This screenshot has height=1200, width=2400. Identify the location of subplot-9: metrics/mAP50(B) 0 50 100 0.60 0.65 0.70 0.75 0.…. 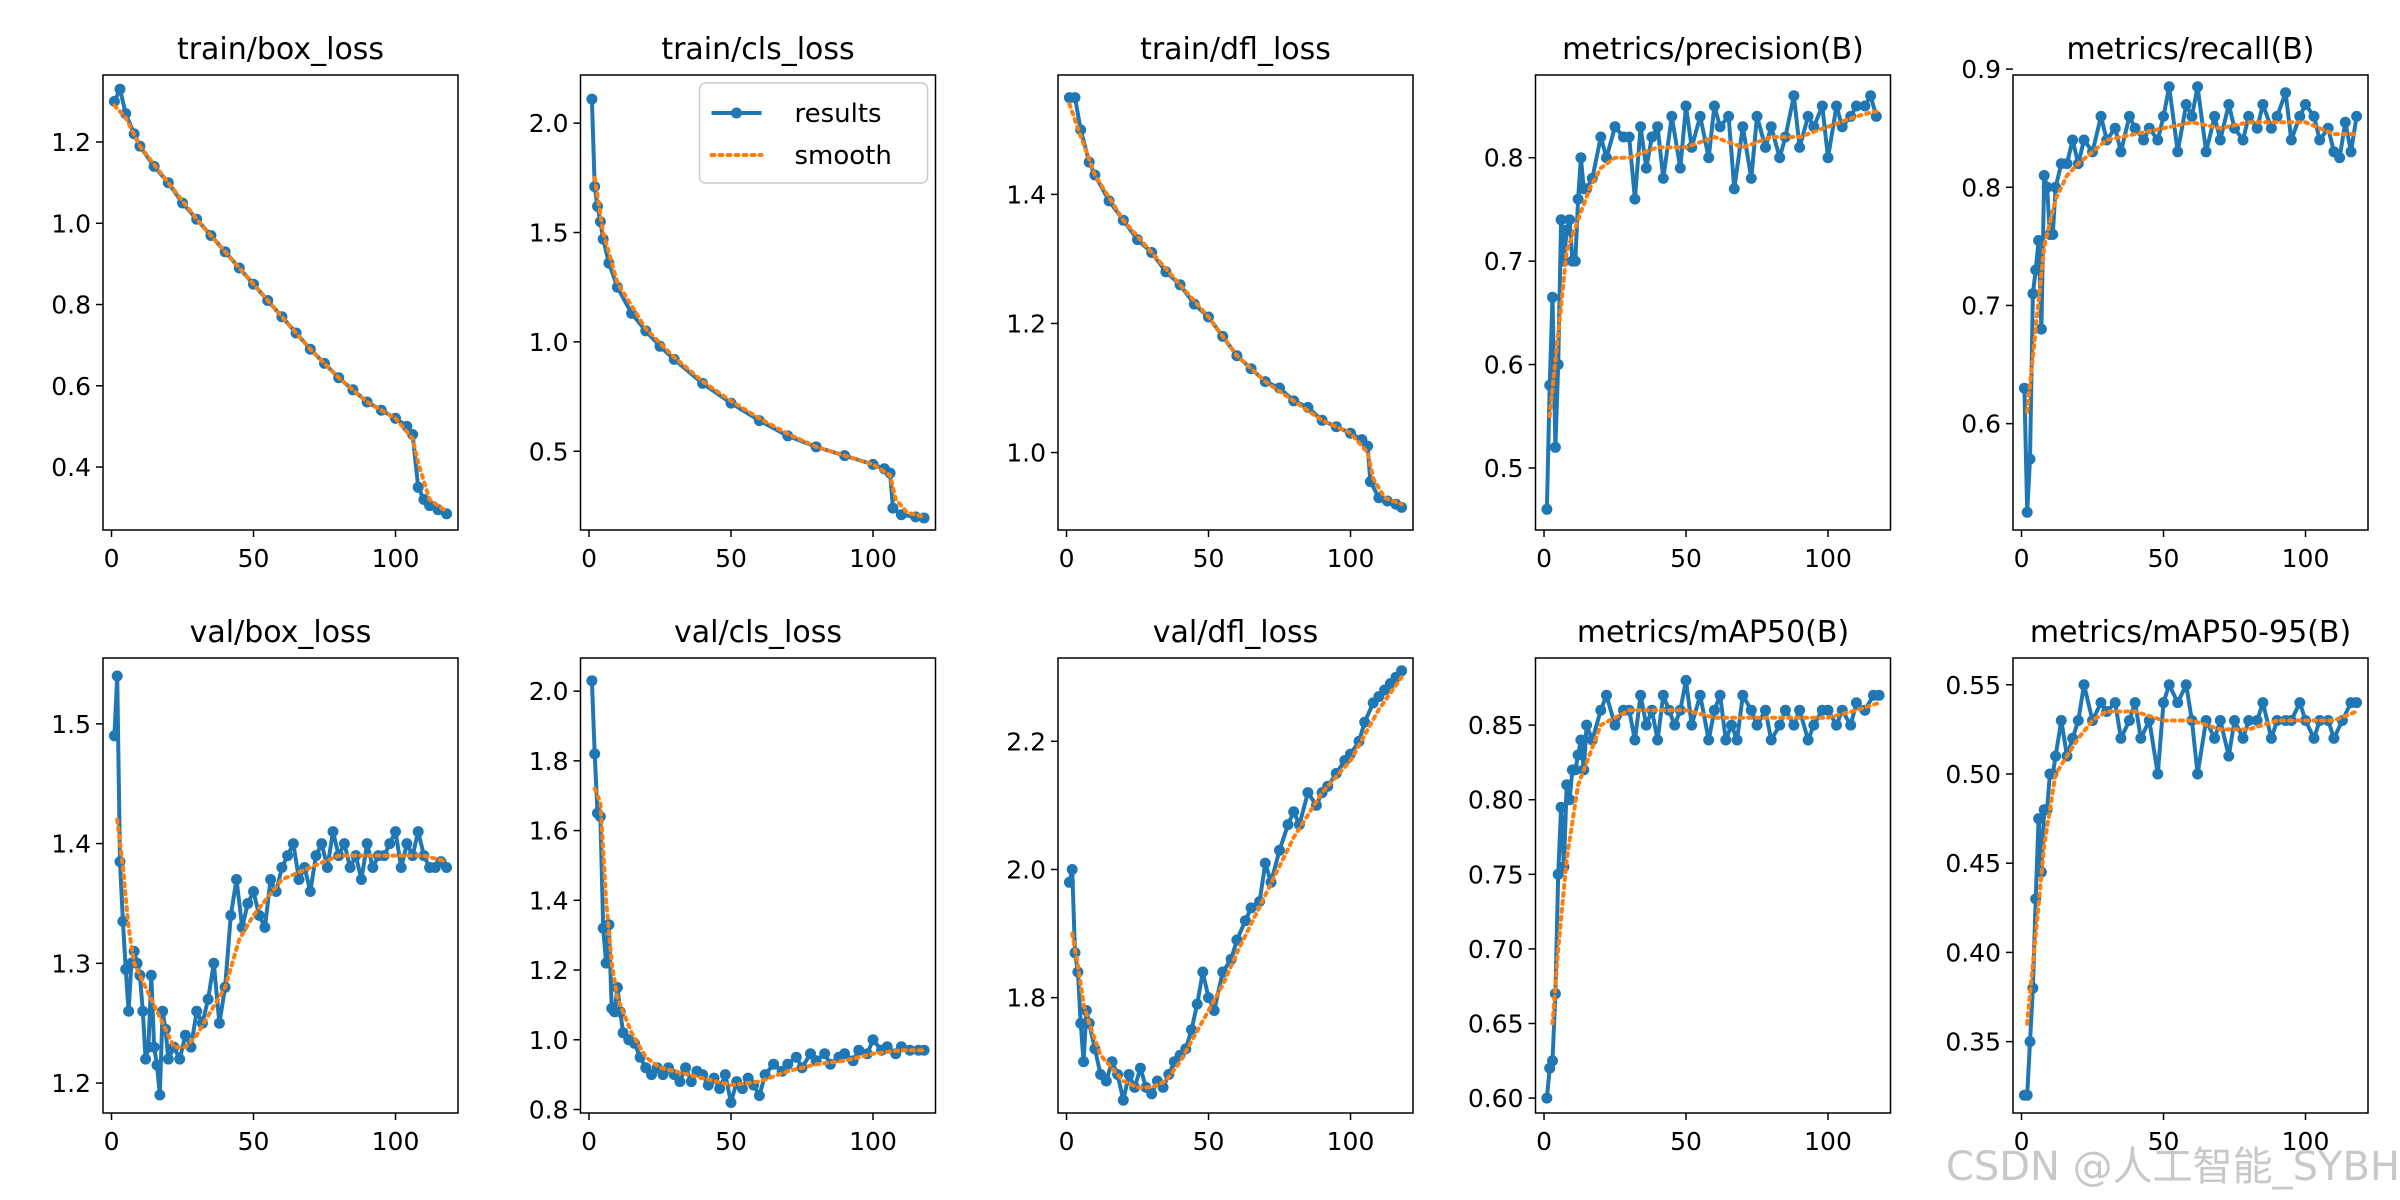
(1680, 885).